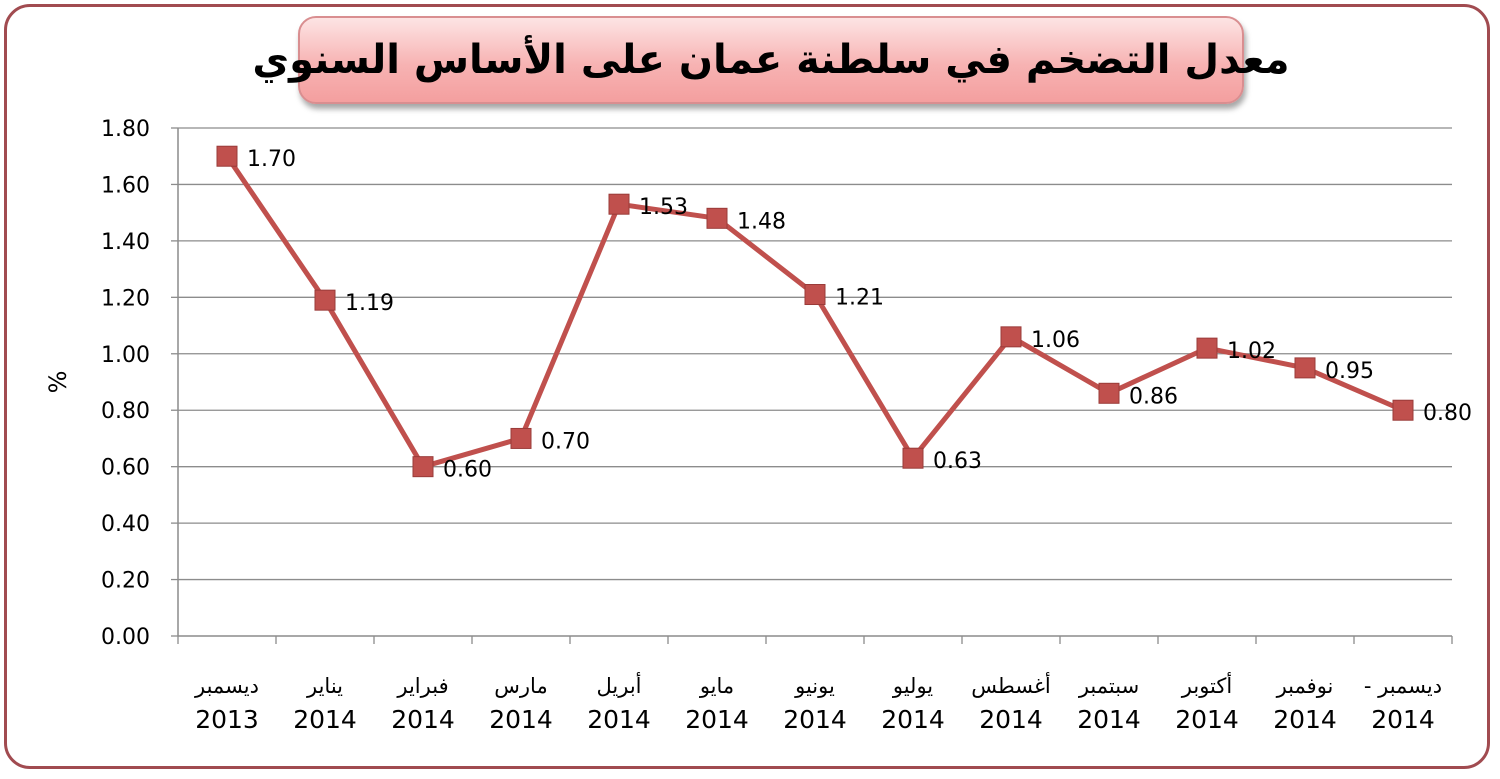  Describe the element at coordinates (324, 686) in the screenshot. I see `x-tick-label-month: يناير` at that location.